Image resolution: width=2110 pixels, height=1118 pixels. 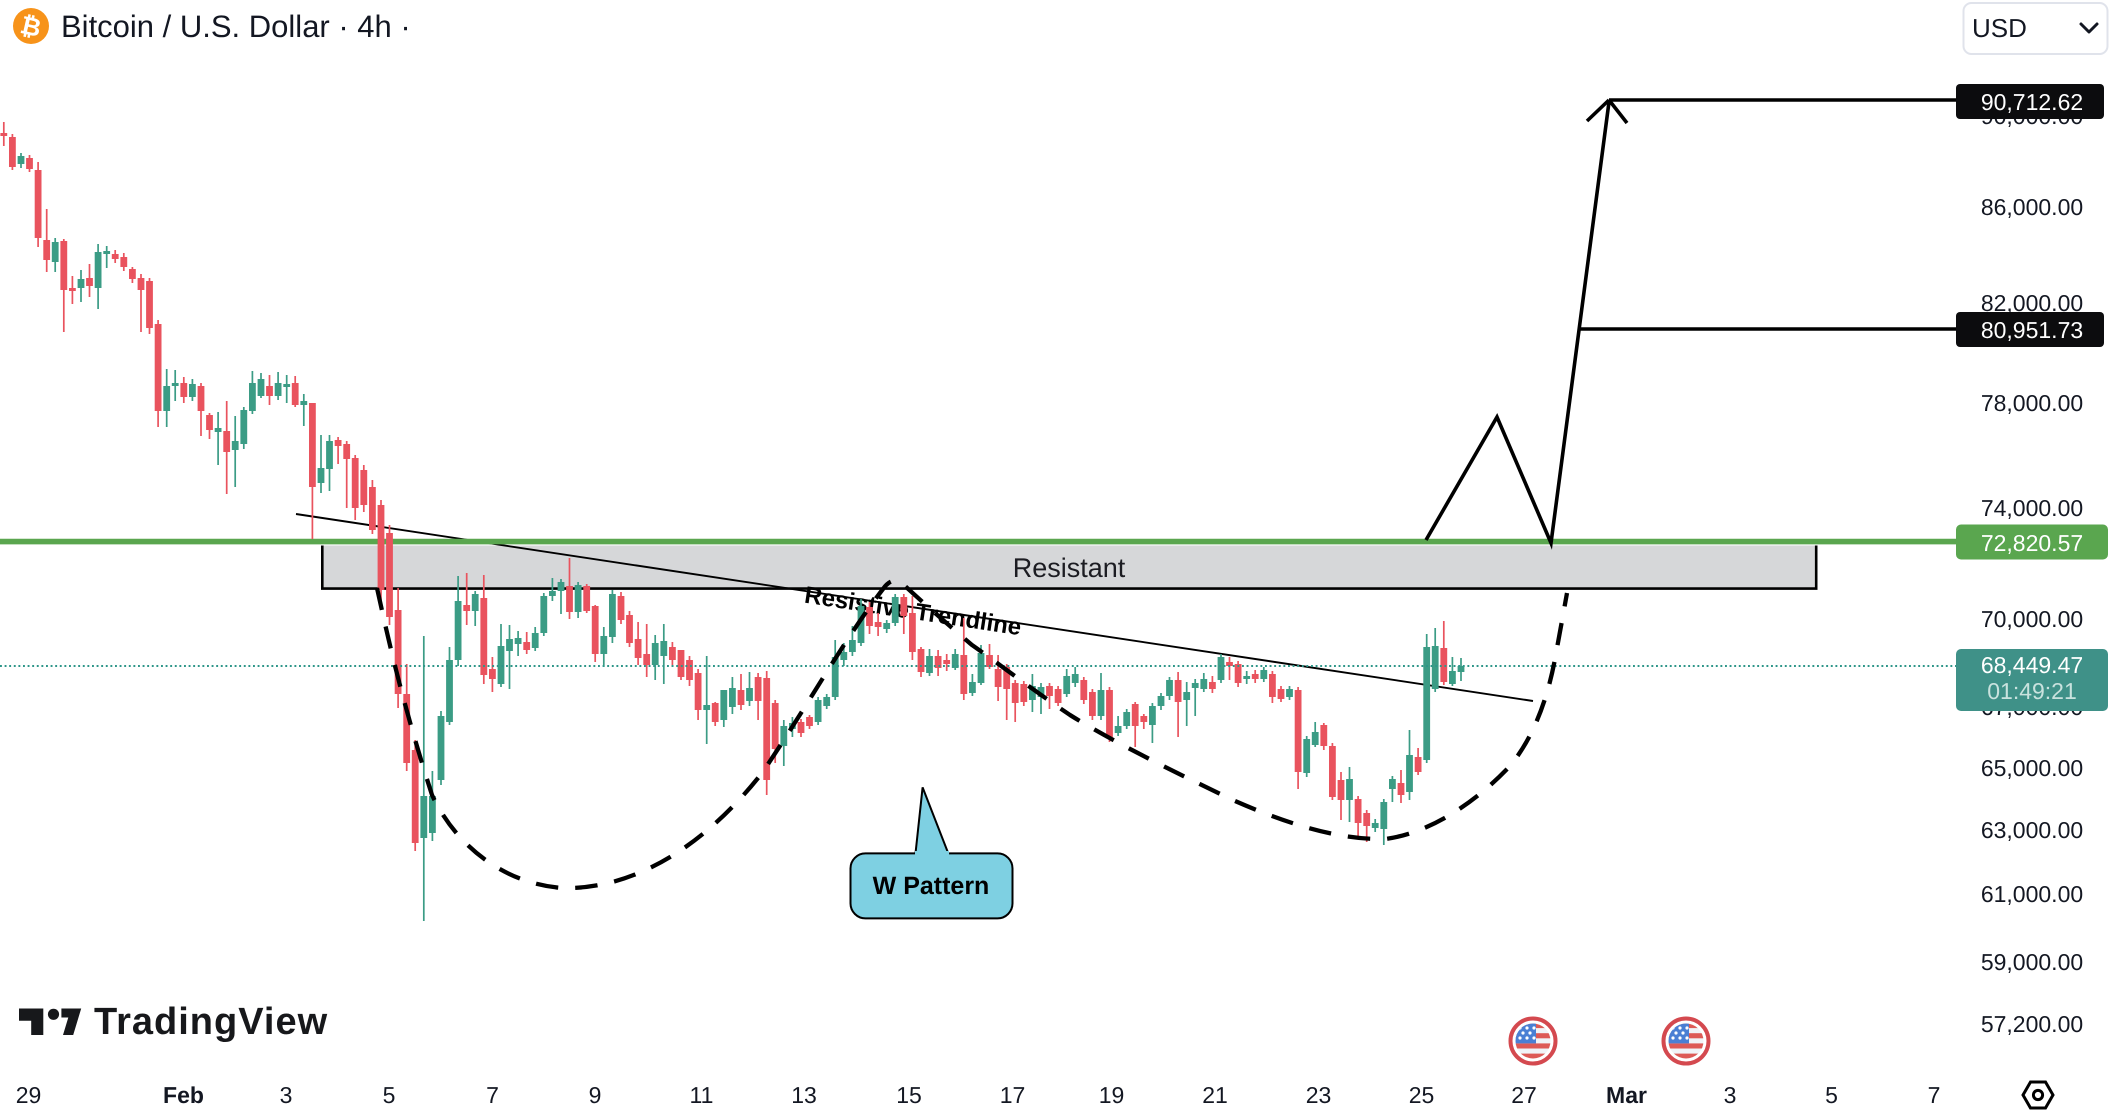 What do you see at coordinates (2032, 691) in the screenshot?
I see `svg-text: 01:49:21` at bounding box center [2032, 691].